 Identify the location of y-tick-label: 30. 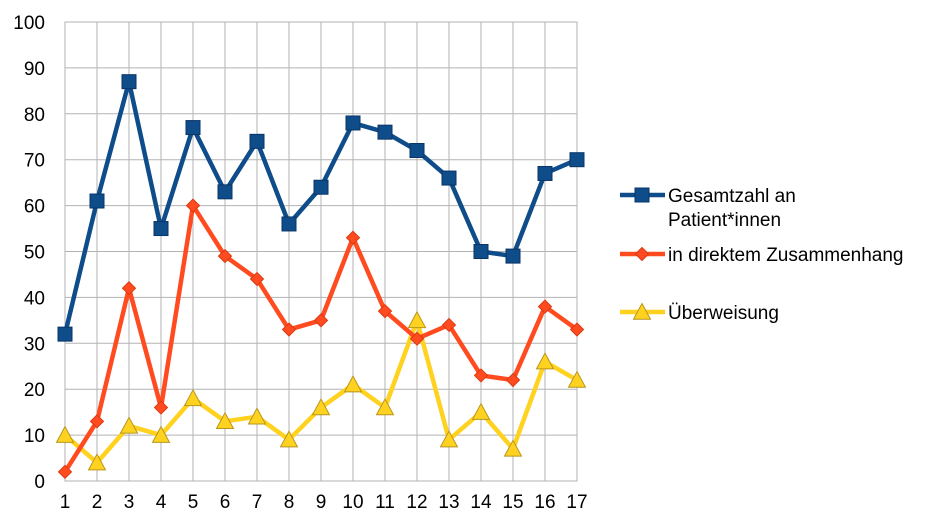
(34, 344).